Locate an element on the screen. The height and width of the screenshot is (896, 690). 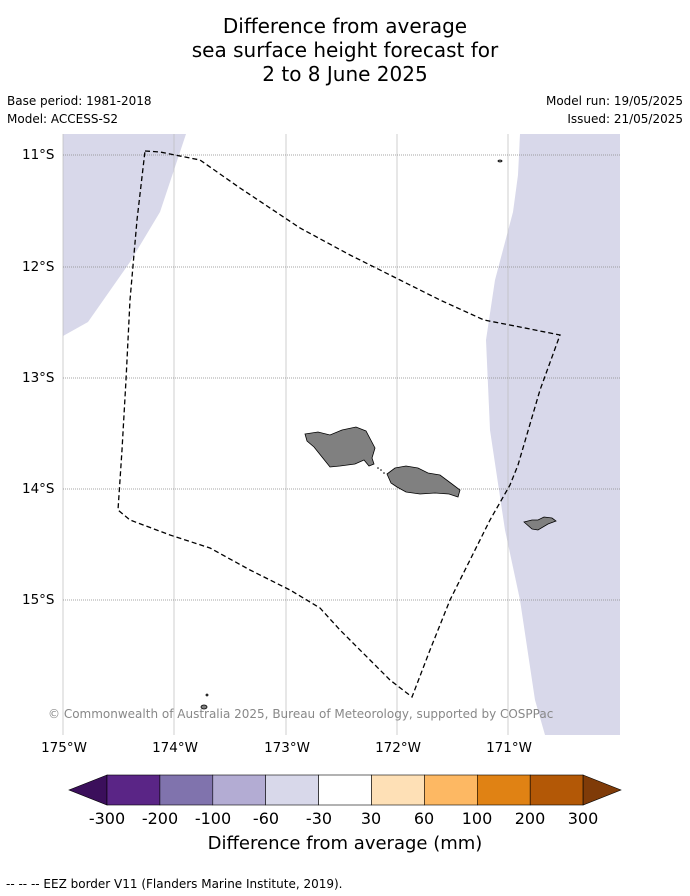
lon-label-173w: 173°W is located at coordinates (287, 748).